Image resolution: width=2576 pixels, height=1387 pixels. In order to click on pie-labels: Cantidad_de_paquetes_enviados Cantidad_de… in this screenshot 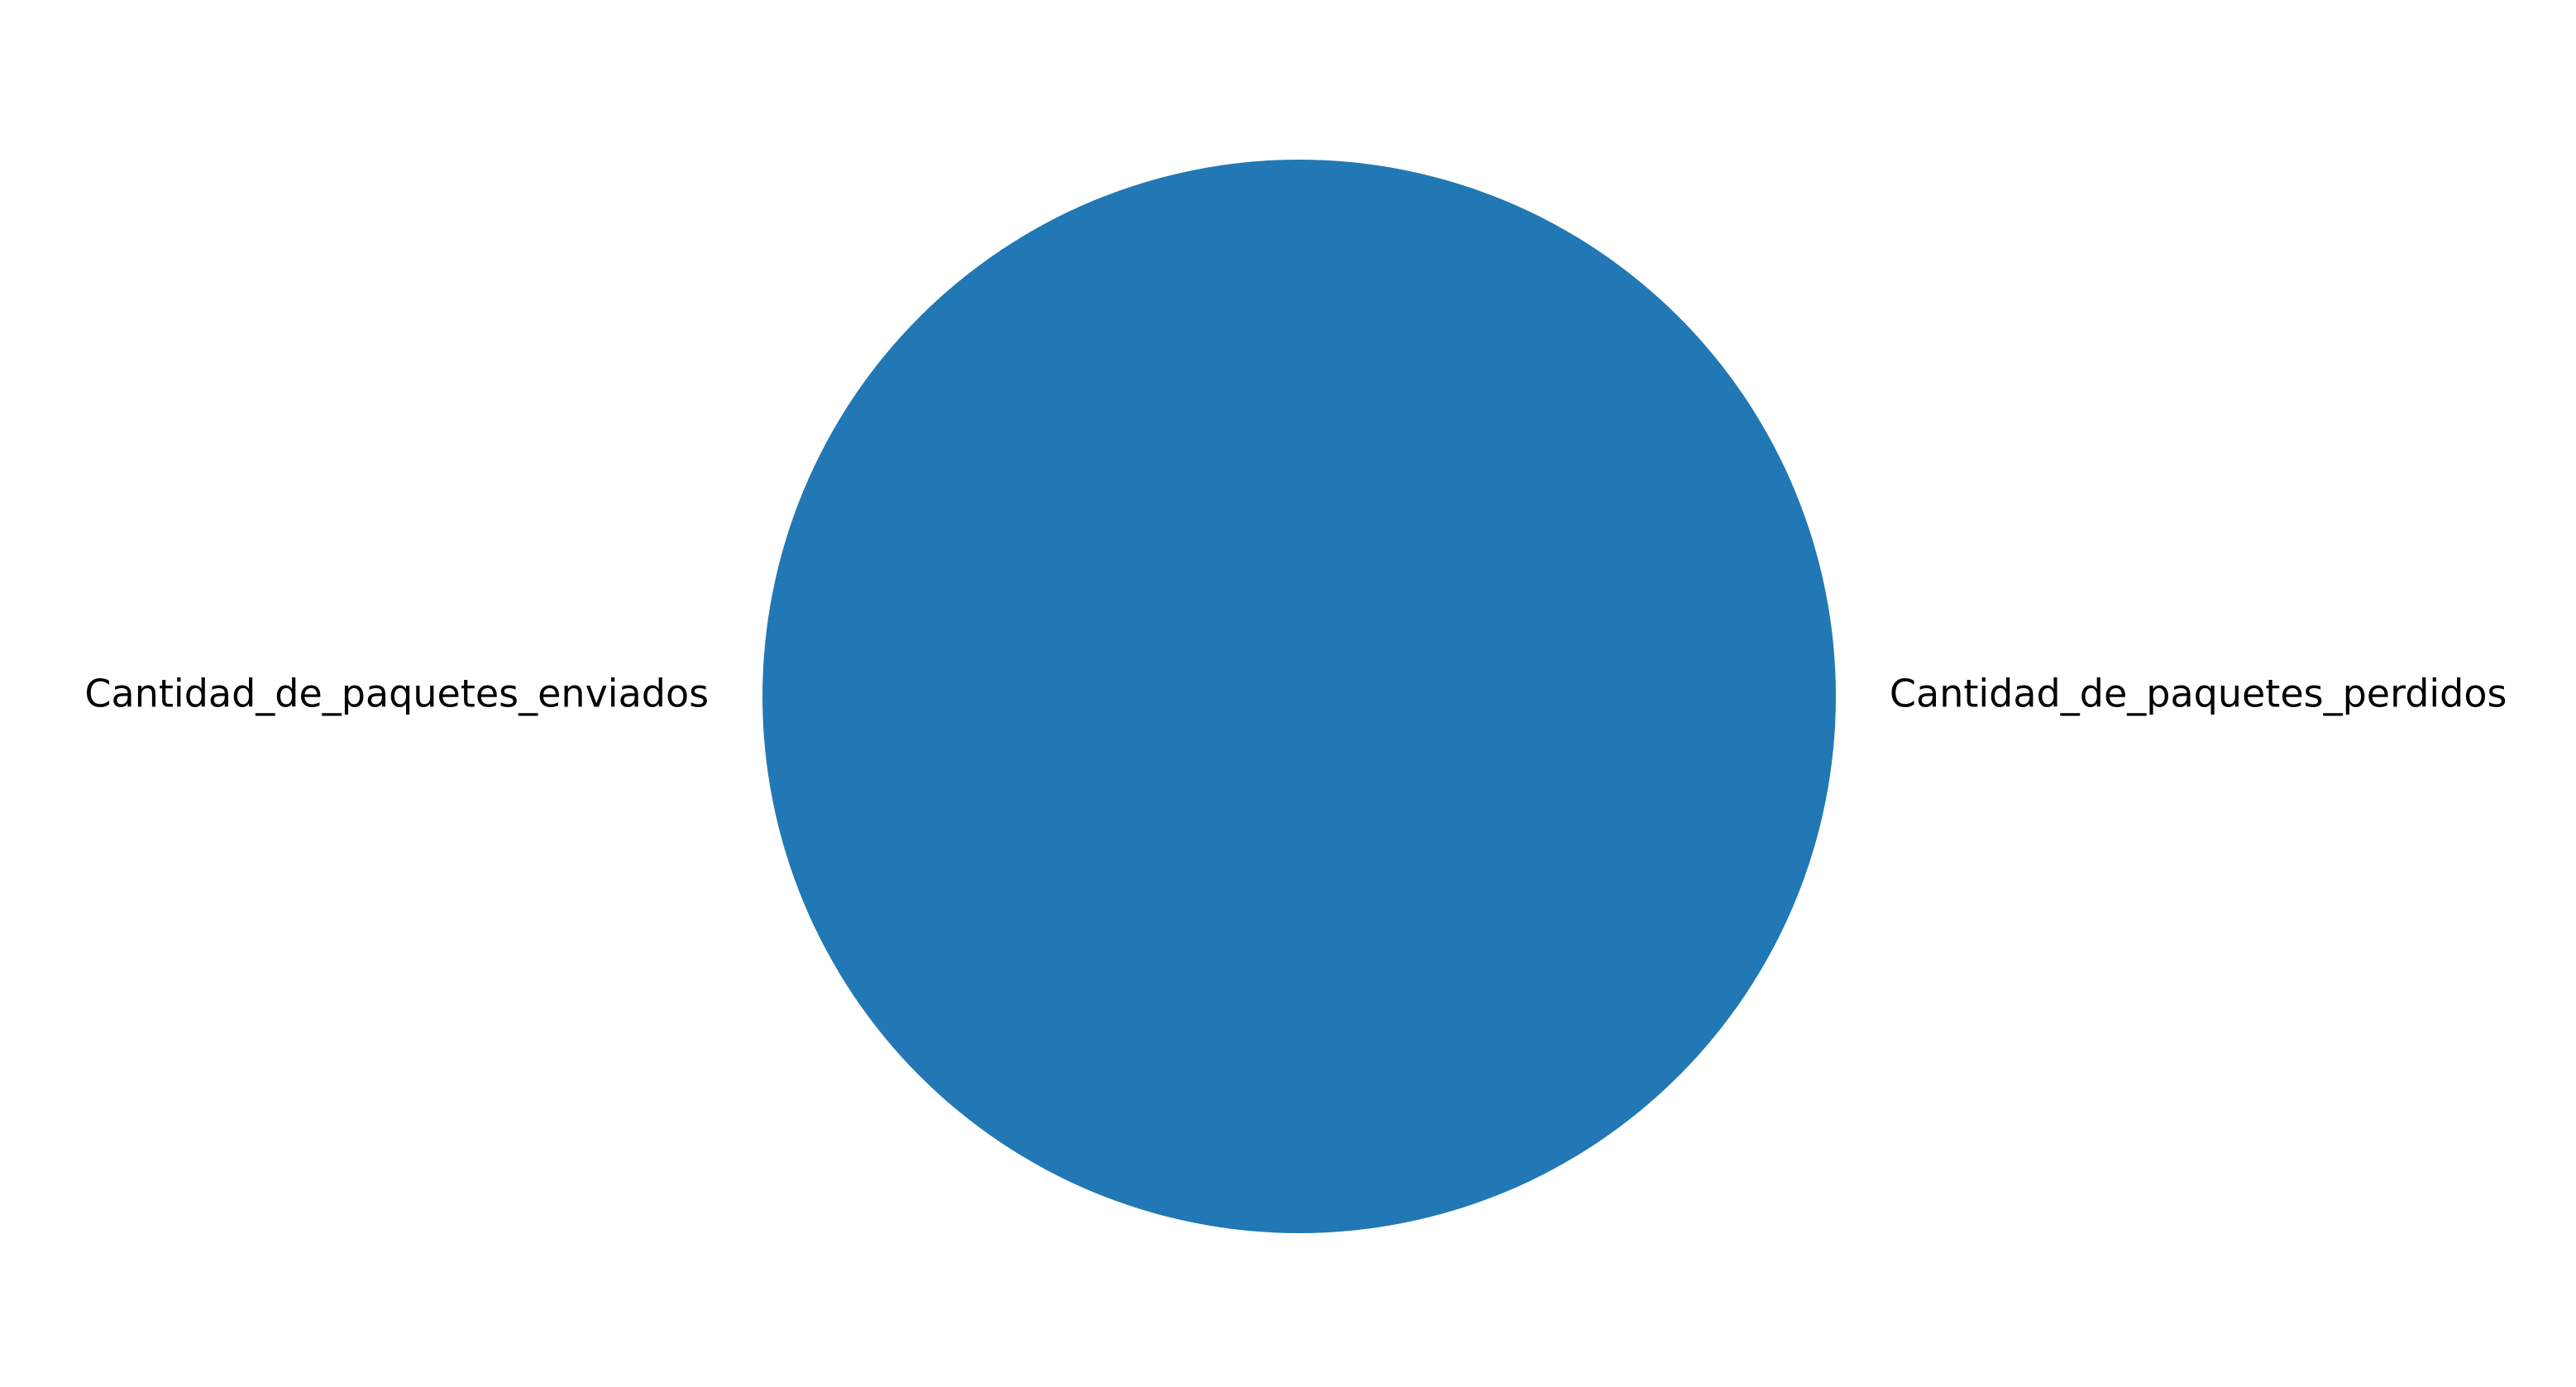, I will do `click(1295, 694)`.